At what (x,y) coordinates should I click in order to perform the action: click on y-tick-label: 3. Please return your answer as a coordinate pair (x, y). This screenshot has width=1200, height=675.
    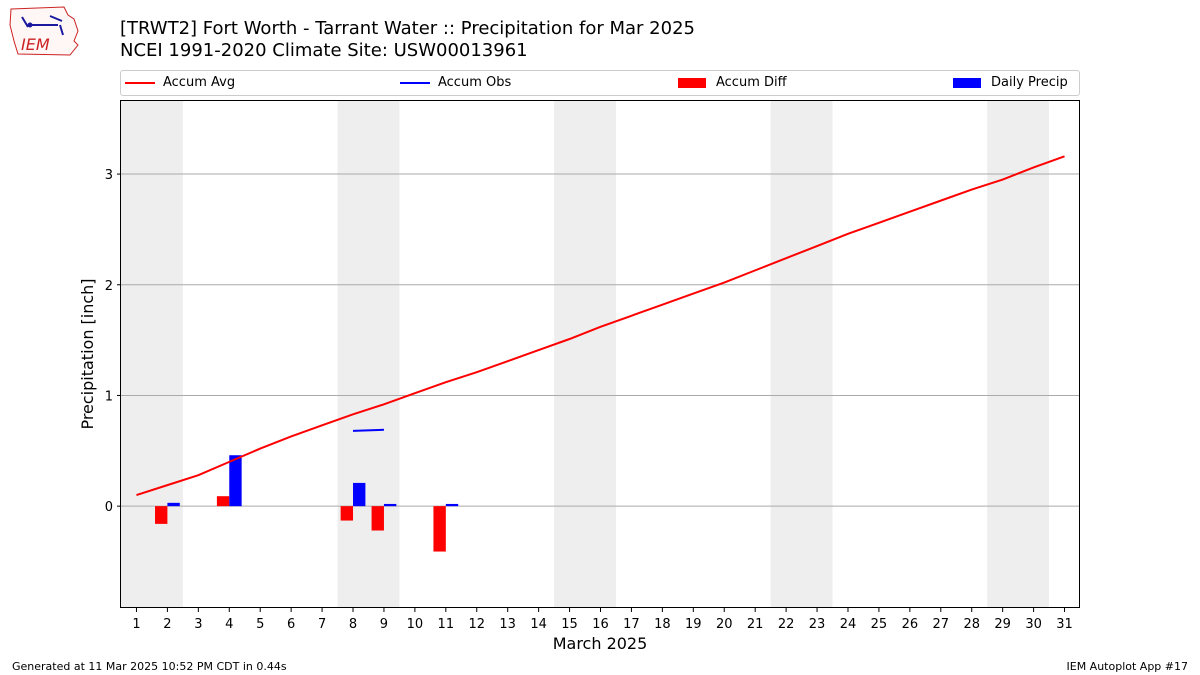
    Looking at the image, I should click on (109, 175).